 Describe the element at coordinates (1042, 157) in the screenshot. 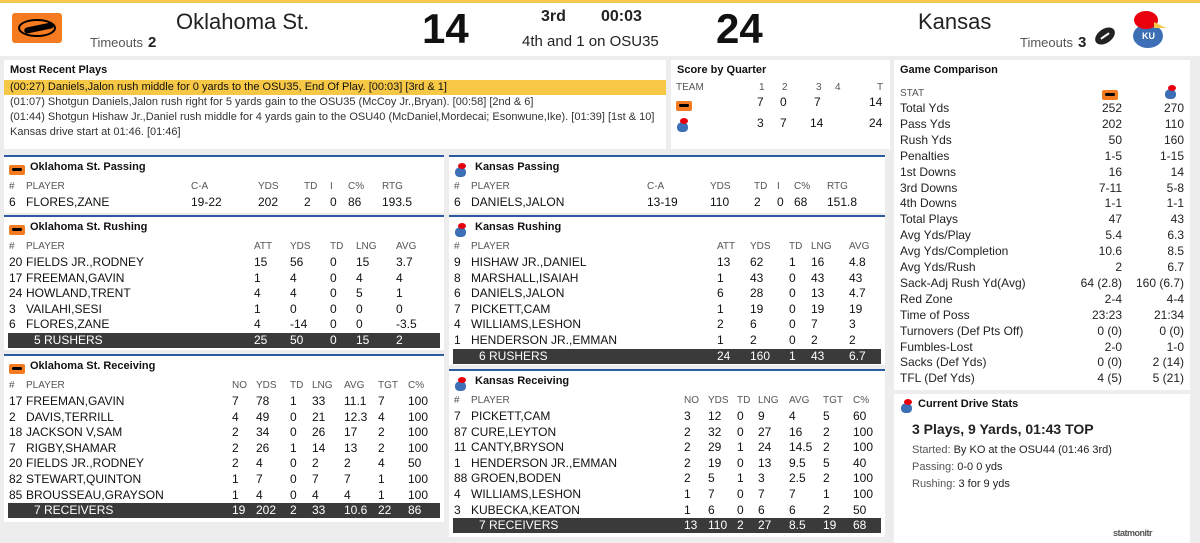

I see `comparison-row: Penalties 1-5 1-15` at that location.